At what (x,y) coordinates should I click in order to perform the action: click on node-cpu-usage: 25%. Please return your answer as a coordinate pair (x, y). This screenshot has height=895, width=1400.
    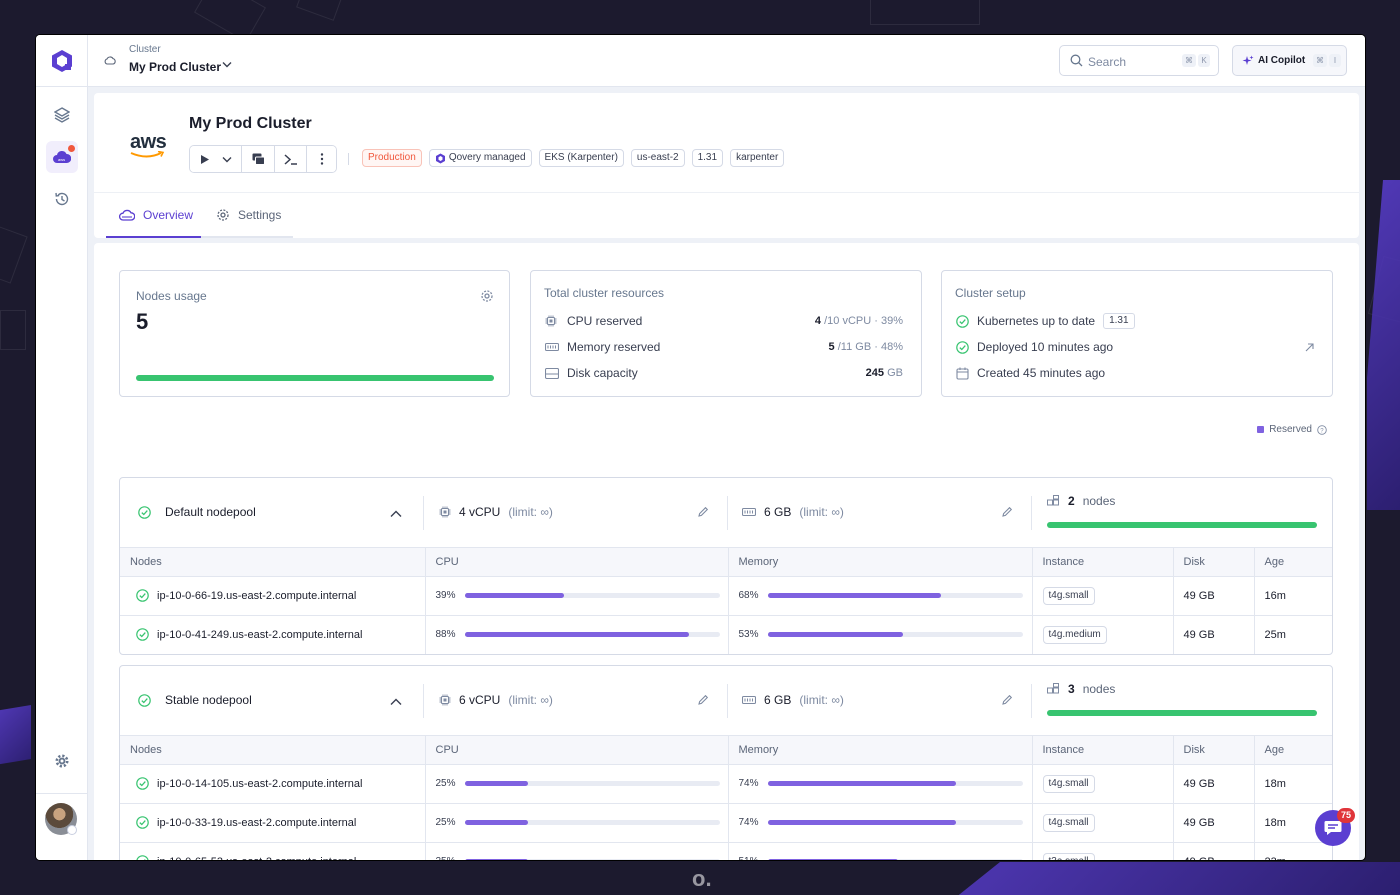
    Looking at the image, I should click on (582, 822).